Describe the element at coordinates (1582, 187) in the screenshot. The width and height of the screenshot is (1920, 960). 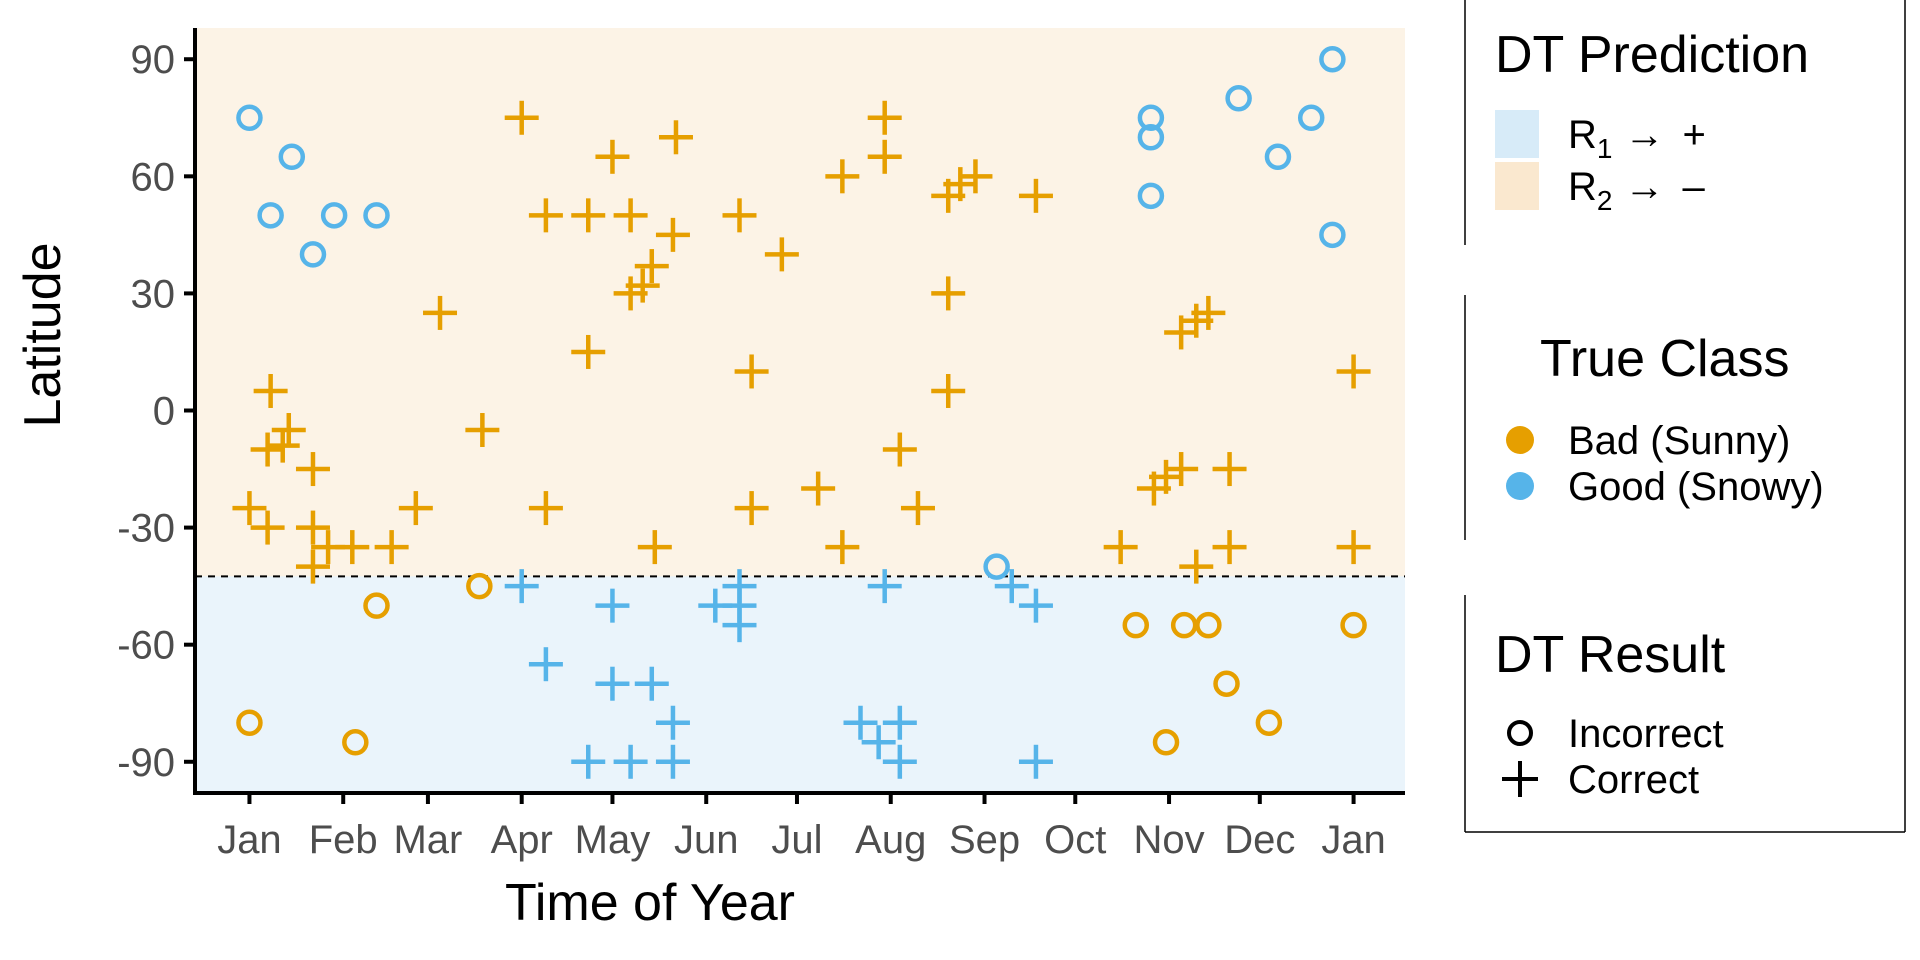
I see `legend-r2-region: R` at that location.